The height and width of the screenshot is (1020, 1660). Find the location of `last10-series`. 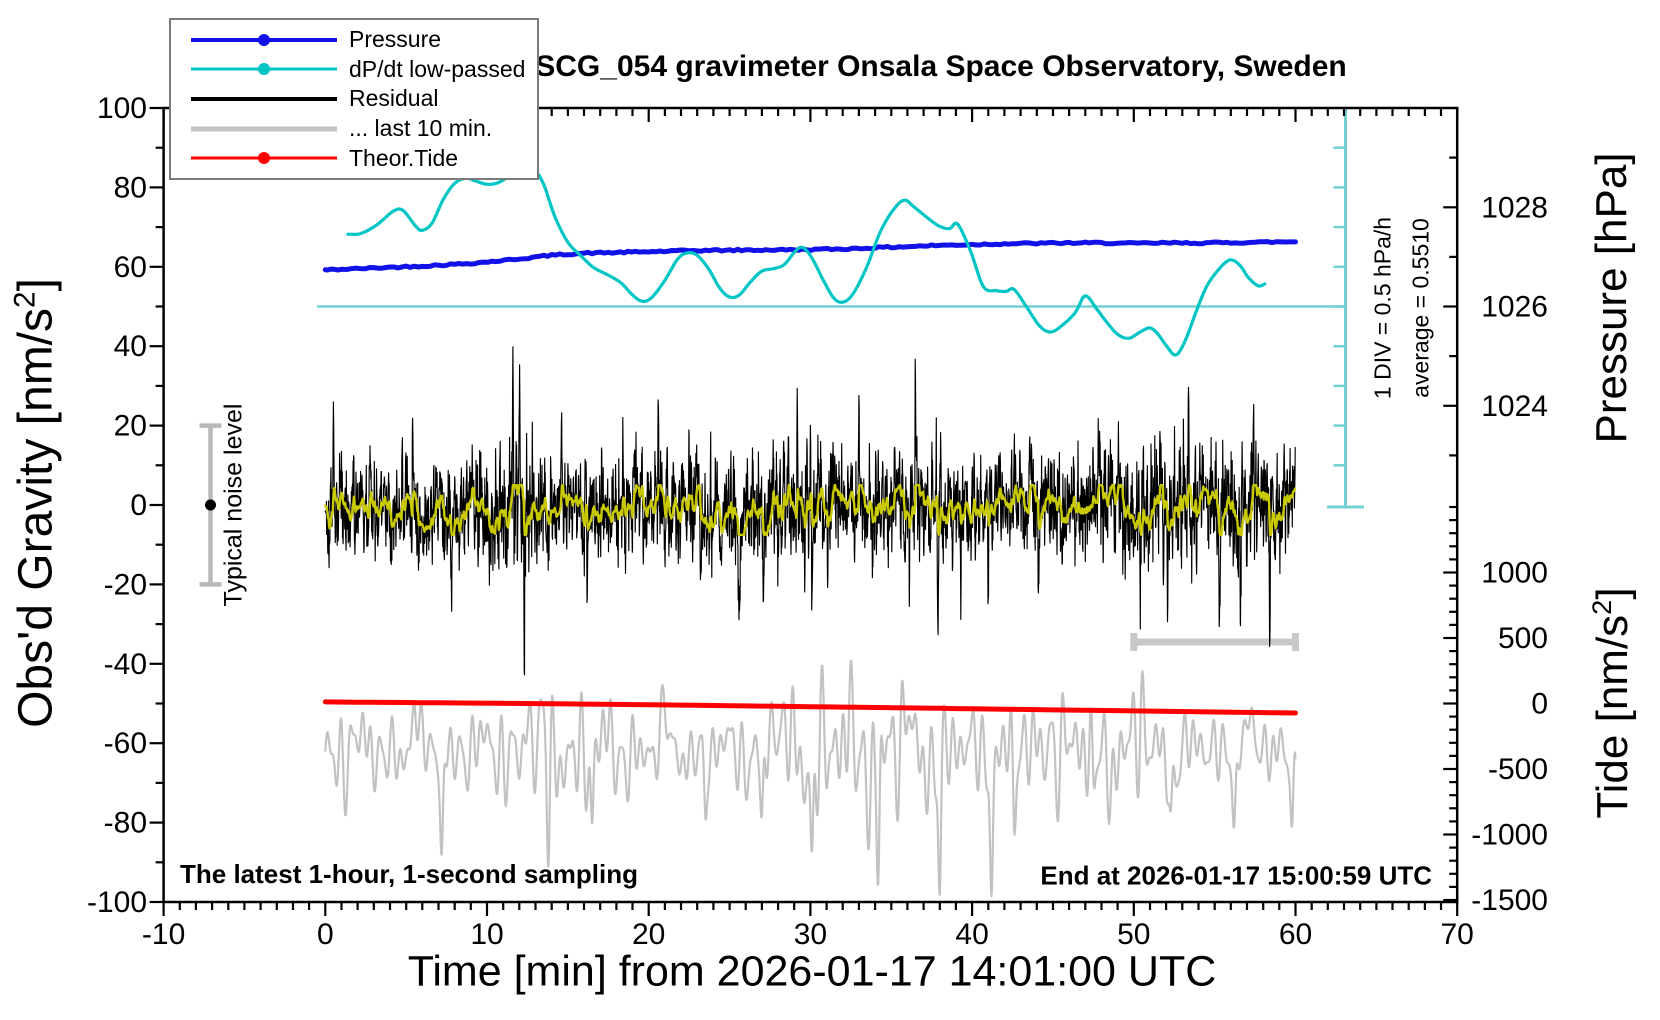

last10-series is located at coordinates (810, 778).